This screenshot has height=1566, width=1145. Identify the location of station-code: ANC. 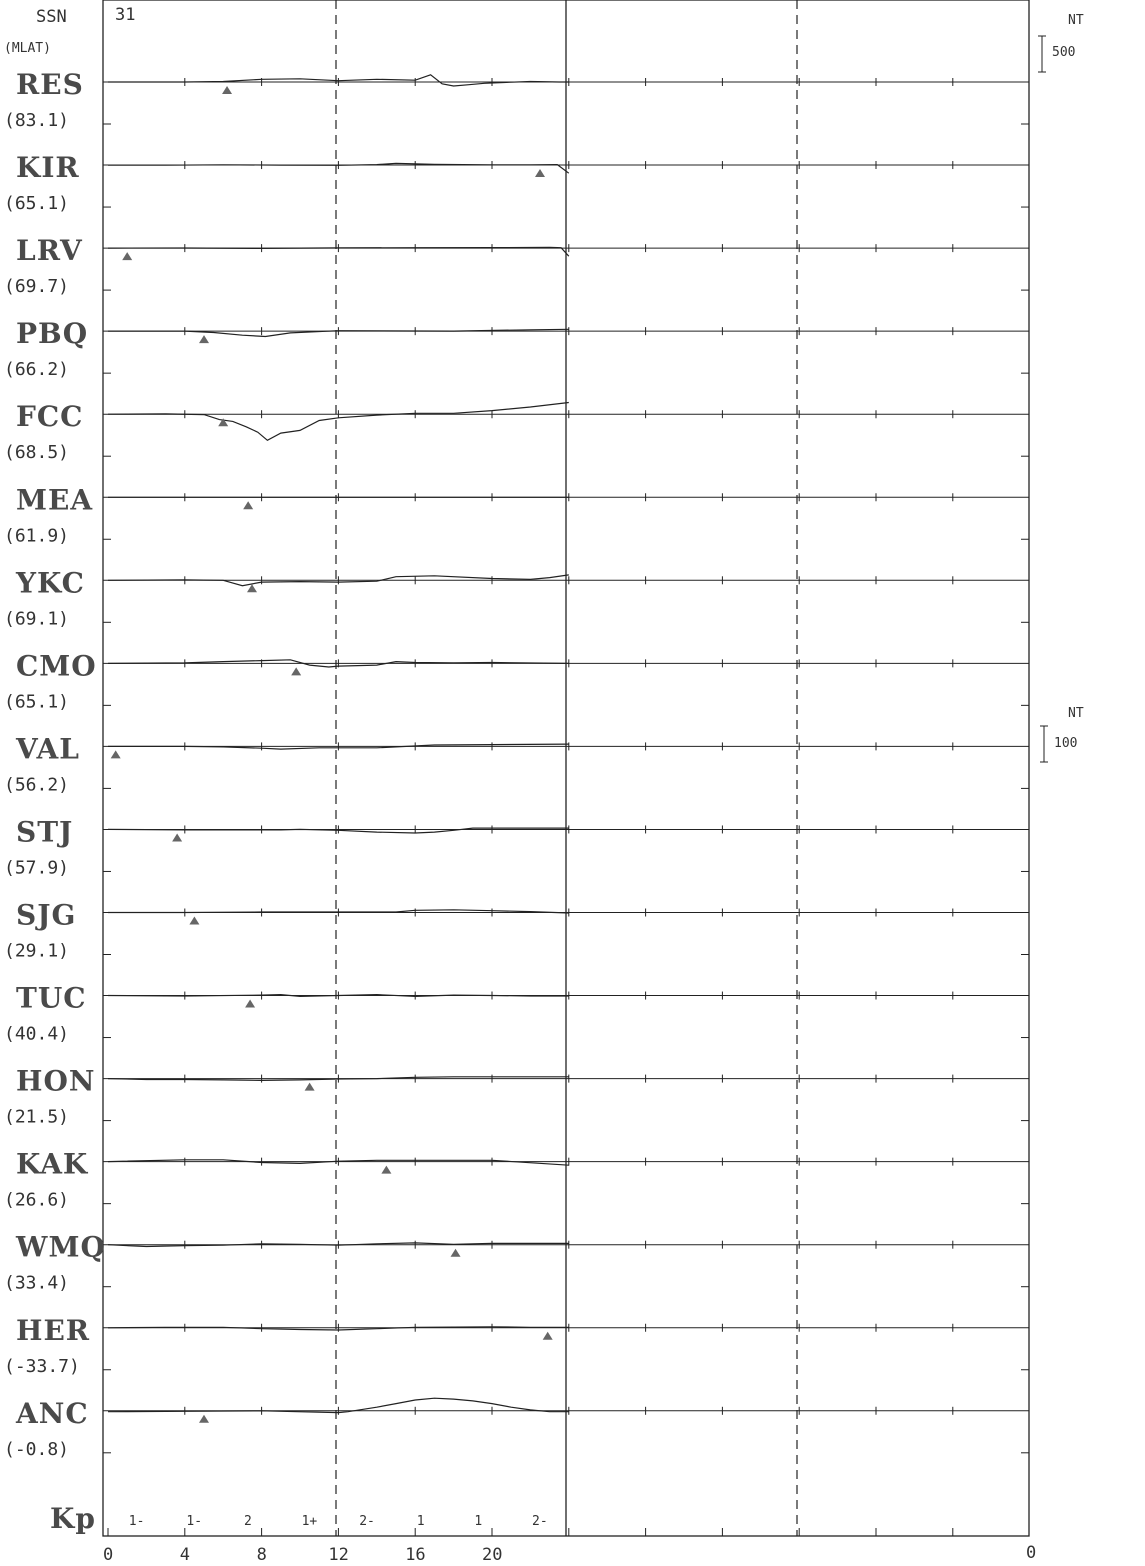
(52, 1413).